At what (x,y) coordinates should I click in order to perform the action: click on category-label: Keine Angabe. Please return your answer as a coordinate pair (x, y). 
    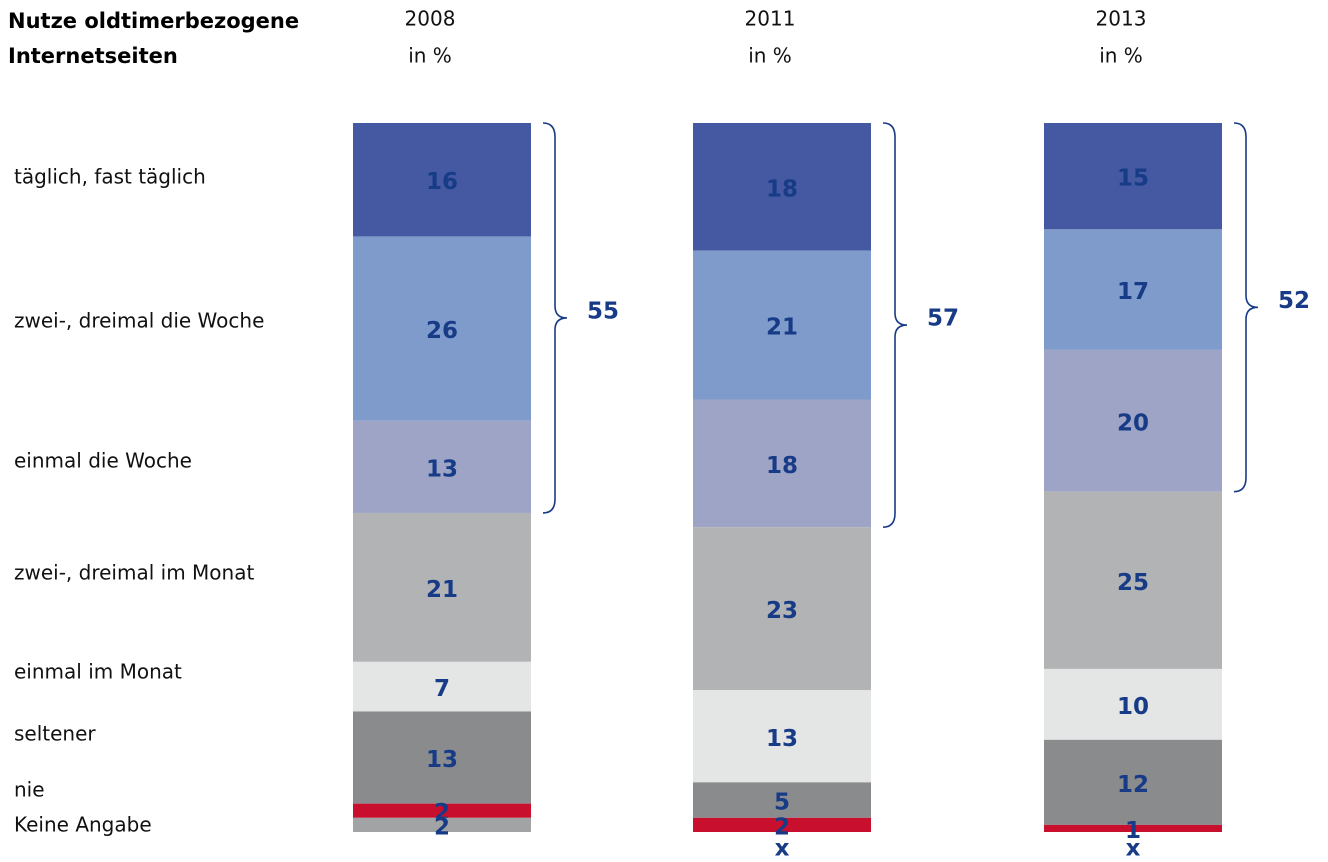
    Looking at the image, I should click on (83, 825).